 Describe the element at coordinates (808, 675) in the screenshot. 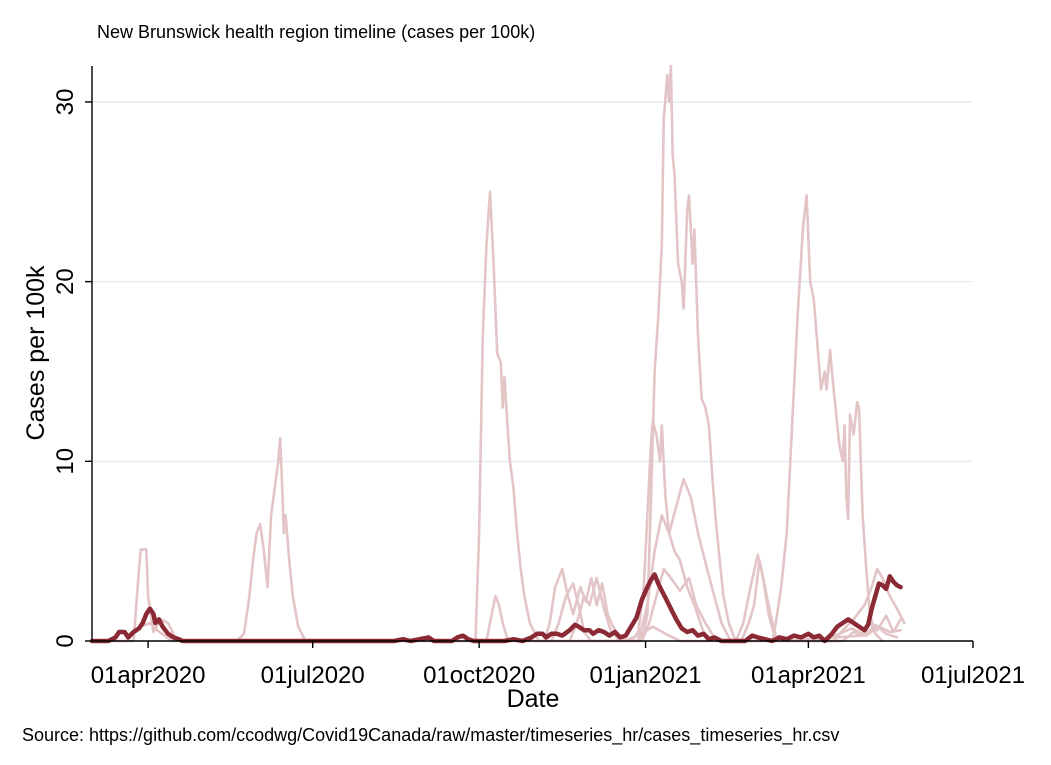

I see `x-tick-label-4: 01apr2021` at that location.